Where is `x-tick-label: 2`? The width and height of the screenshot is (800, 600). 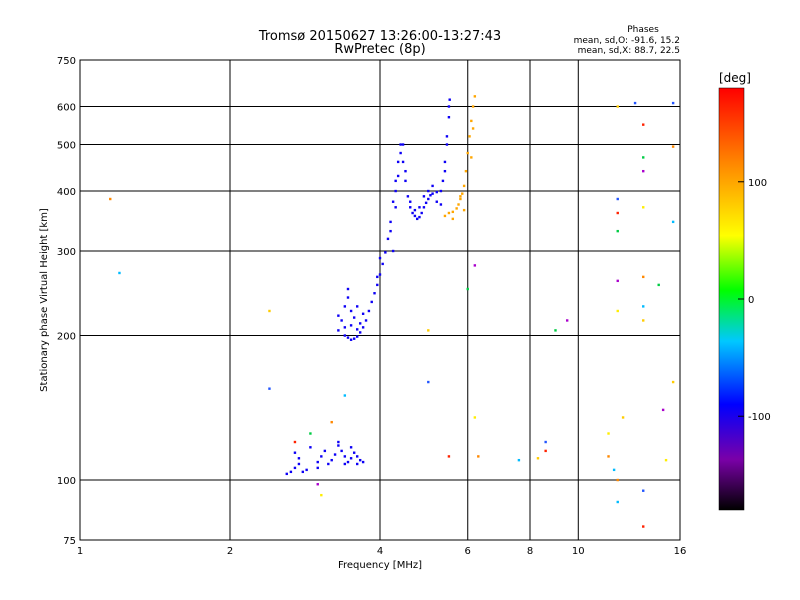 x-tick-label: 2 is located at coordinates (230, 551).